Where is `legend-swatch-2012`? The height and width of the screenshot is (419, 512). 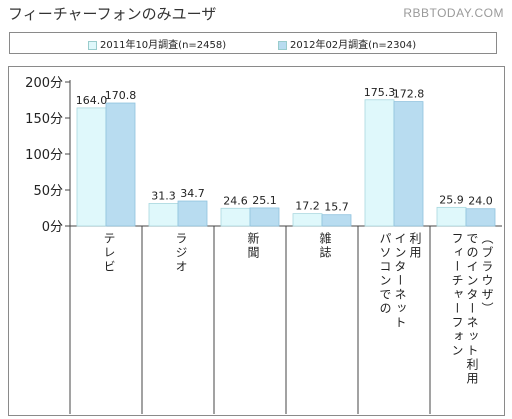 legend-swatch-2012 is located at coordinates (282, 45).